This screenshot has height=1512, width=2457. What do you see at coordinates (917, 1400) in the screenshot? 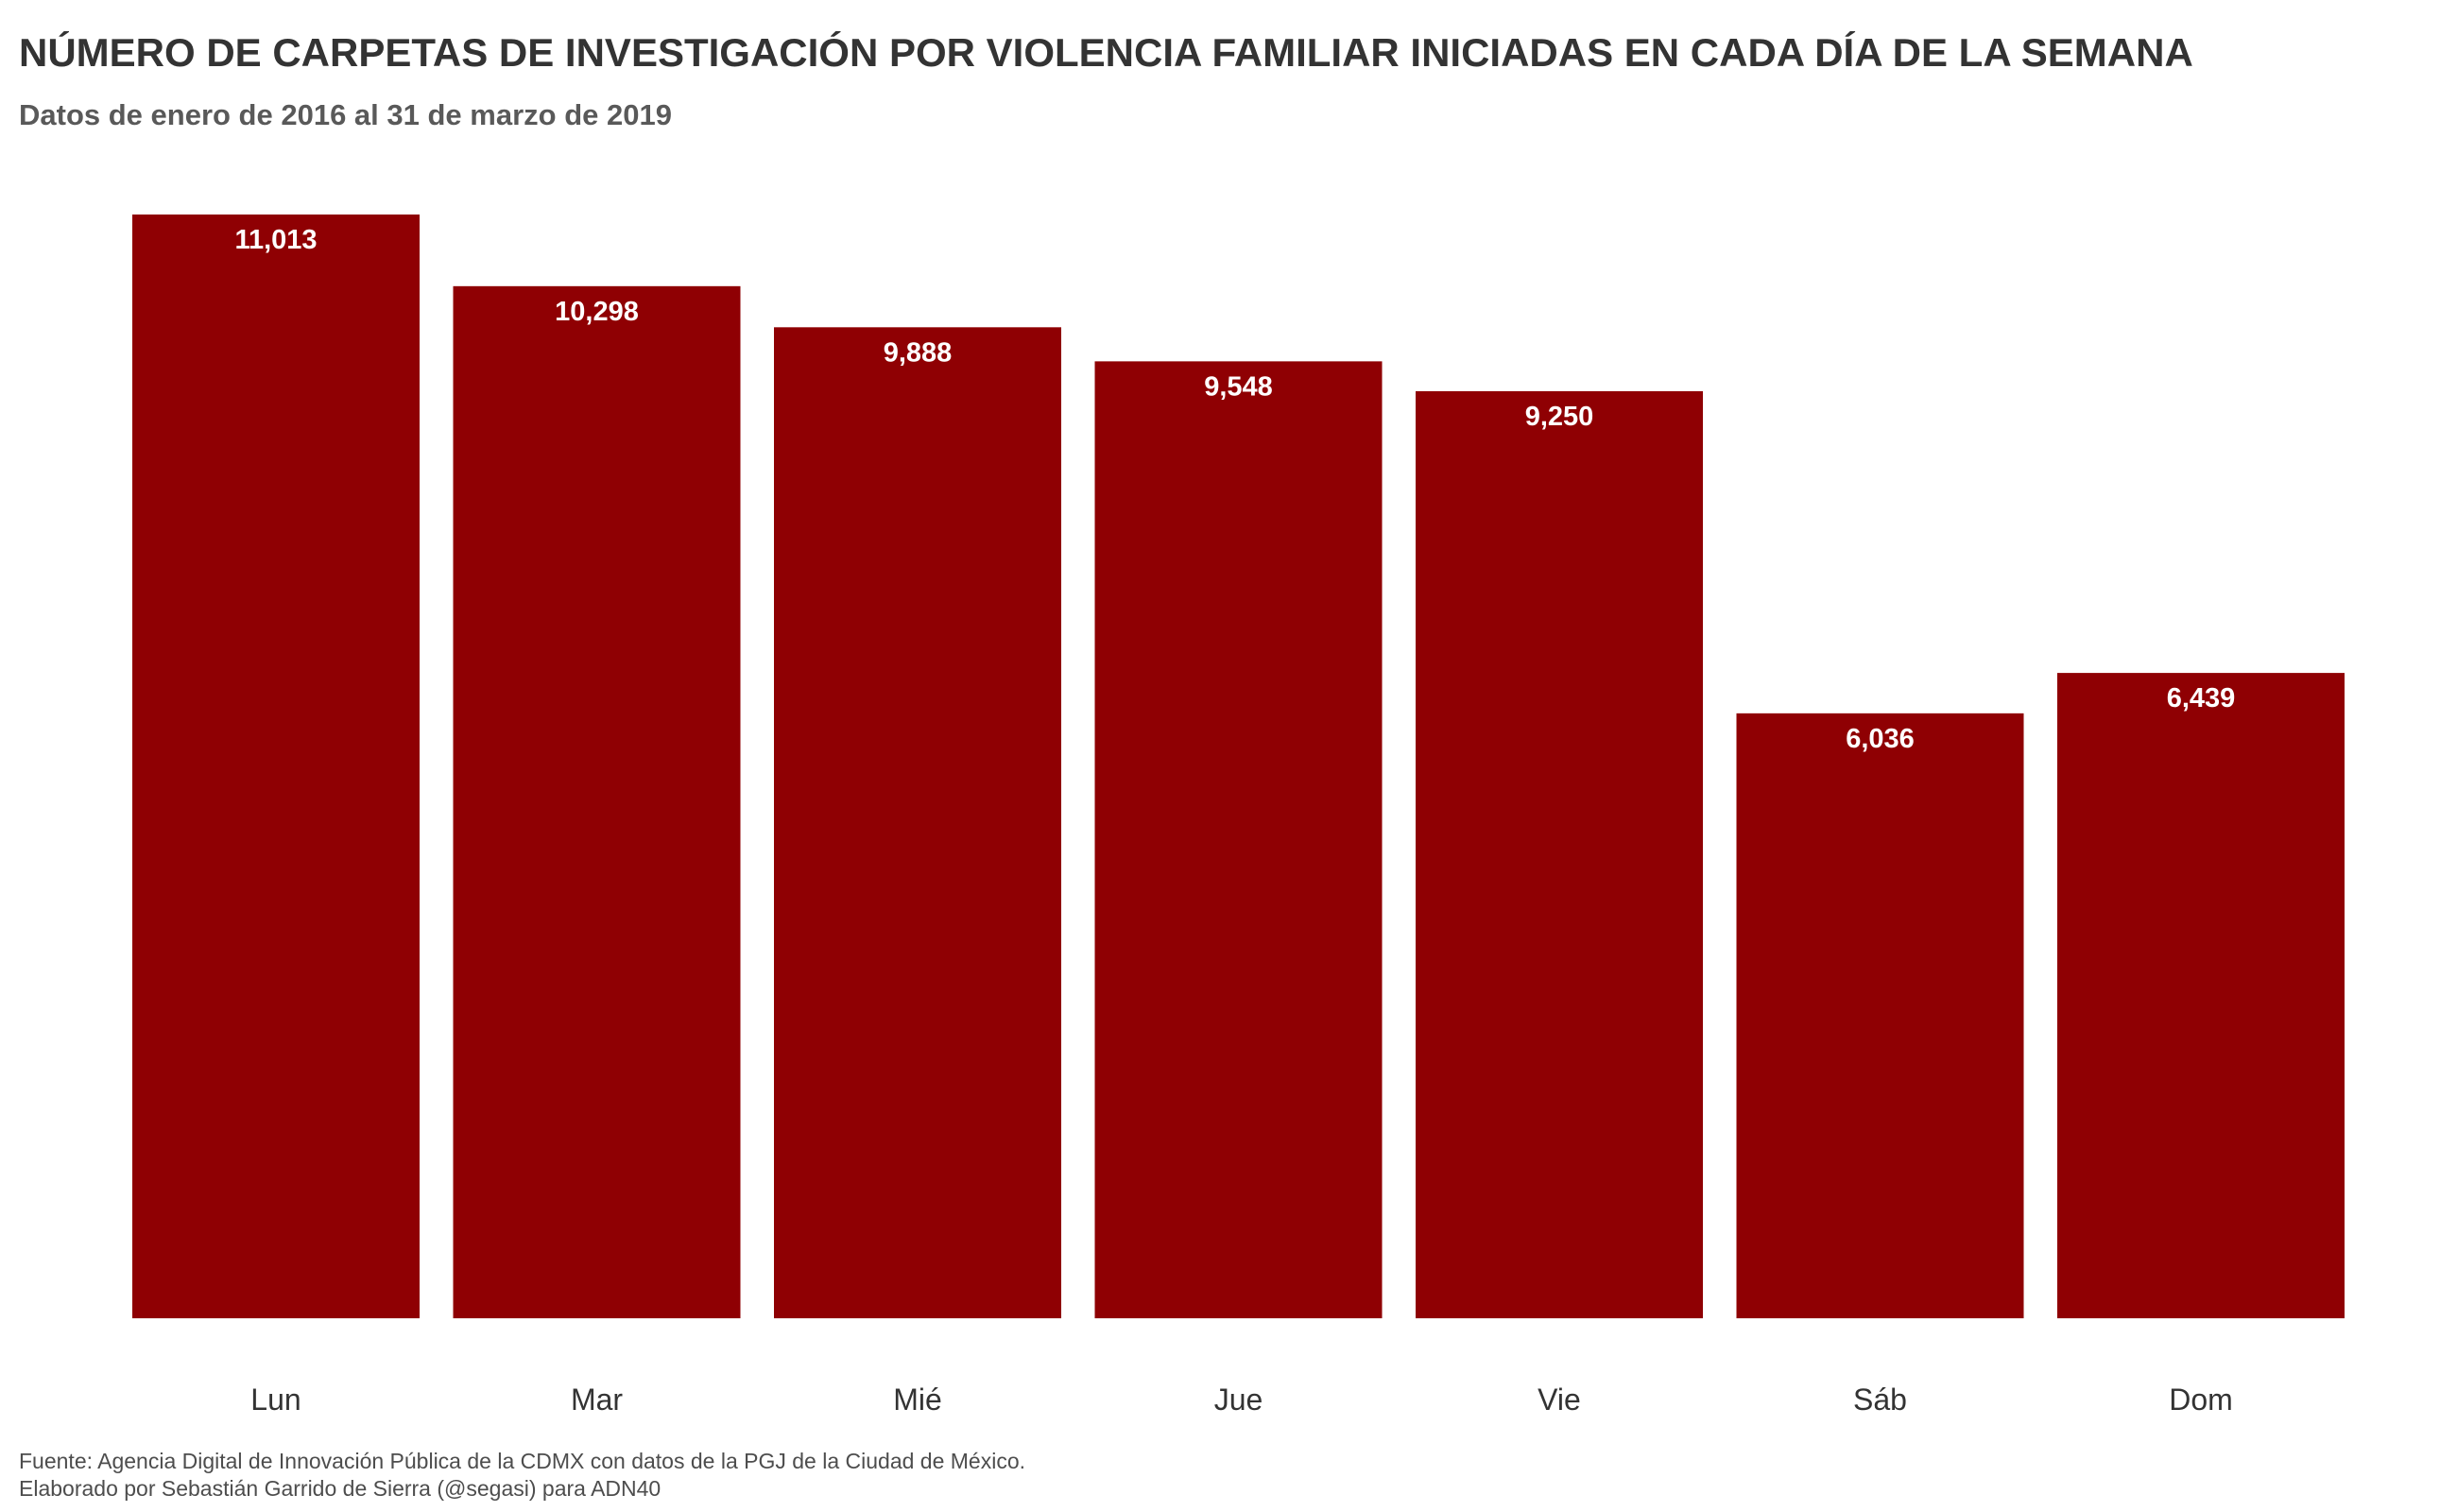
I see `x-tick-label: Mié` at bounding box center [917, 1400].